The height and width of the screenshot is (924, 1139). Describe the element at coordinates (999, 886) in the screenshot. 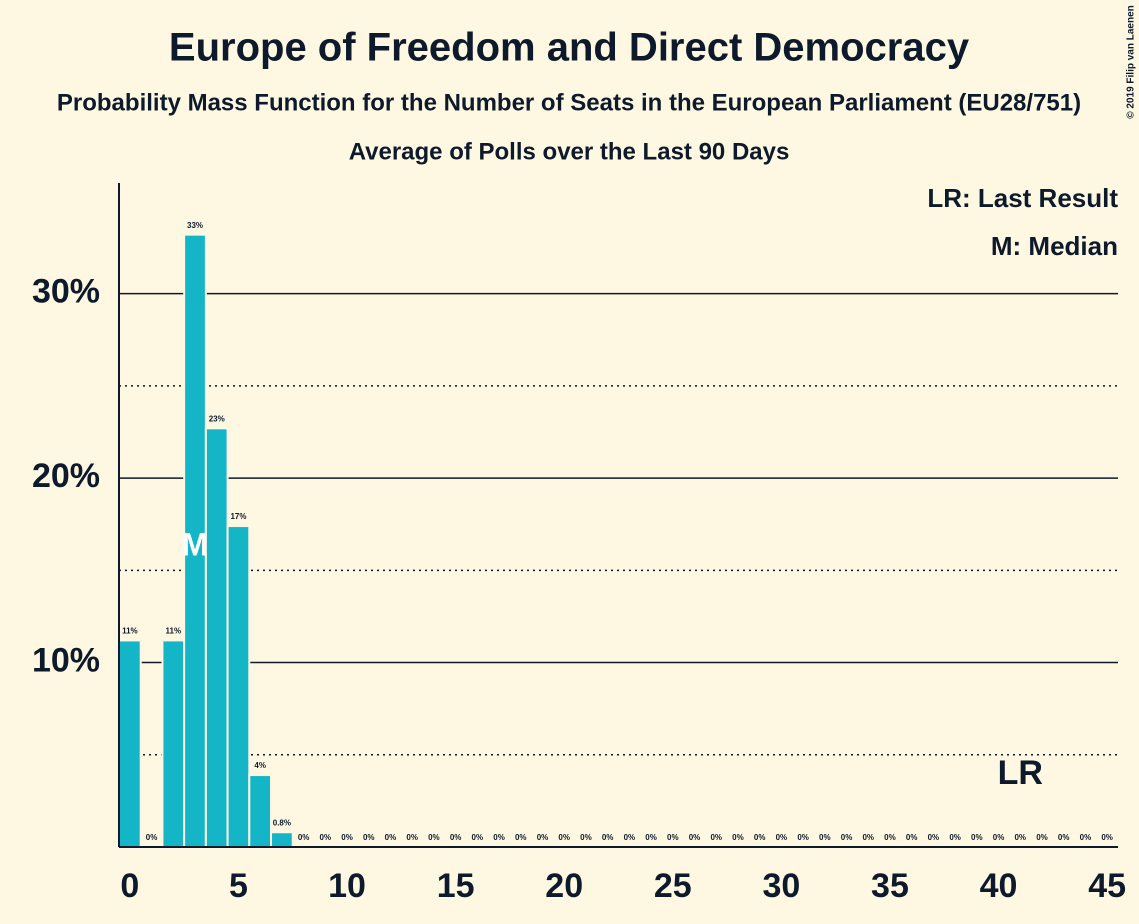

I see `x-tick-label: 40` at that location.